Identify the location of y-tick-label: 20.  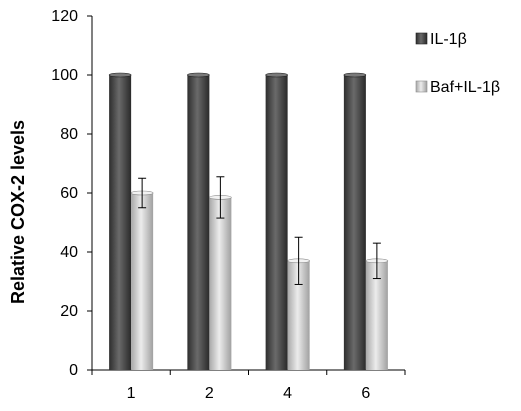
(69, 311).